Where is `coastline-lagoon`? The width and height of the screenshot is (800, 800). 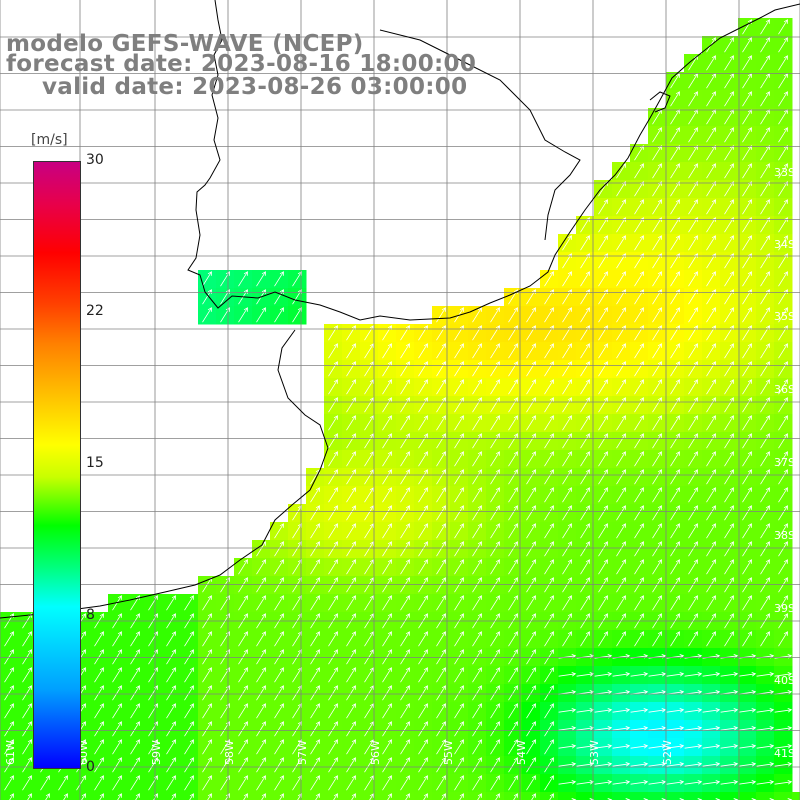
coastline-lagoon is located at coordinates (660, 102).